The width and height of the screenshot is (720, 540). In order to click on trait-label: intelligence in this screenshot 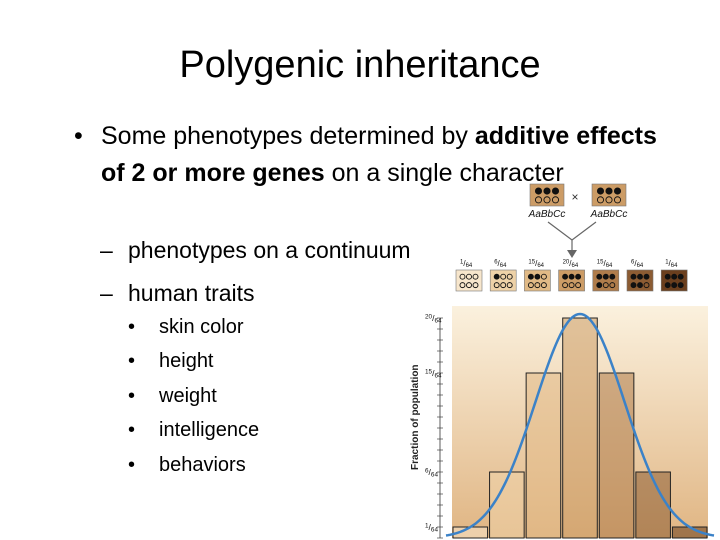, I will do `click(209, 430)`.